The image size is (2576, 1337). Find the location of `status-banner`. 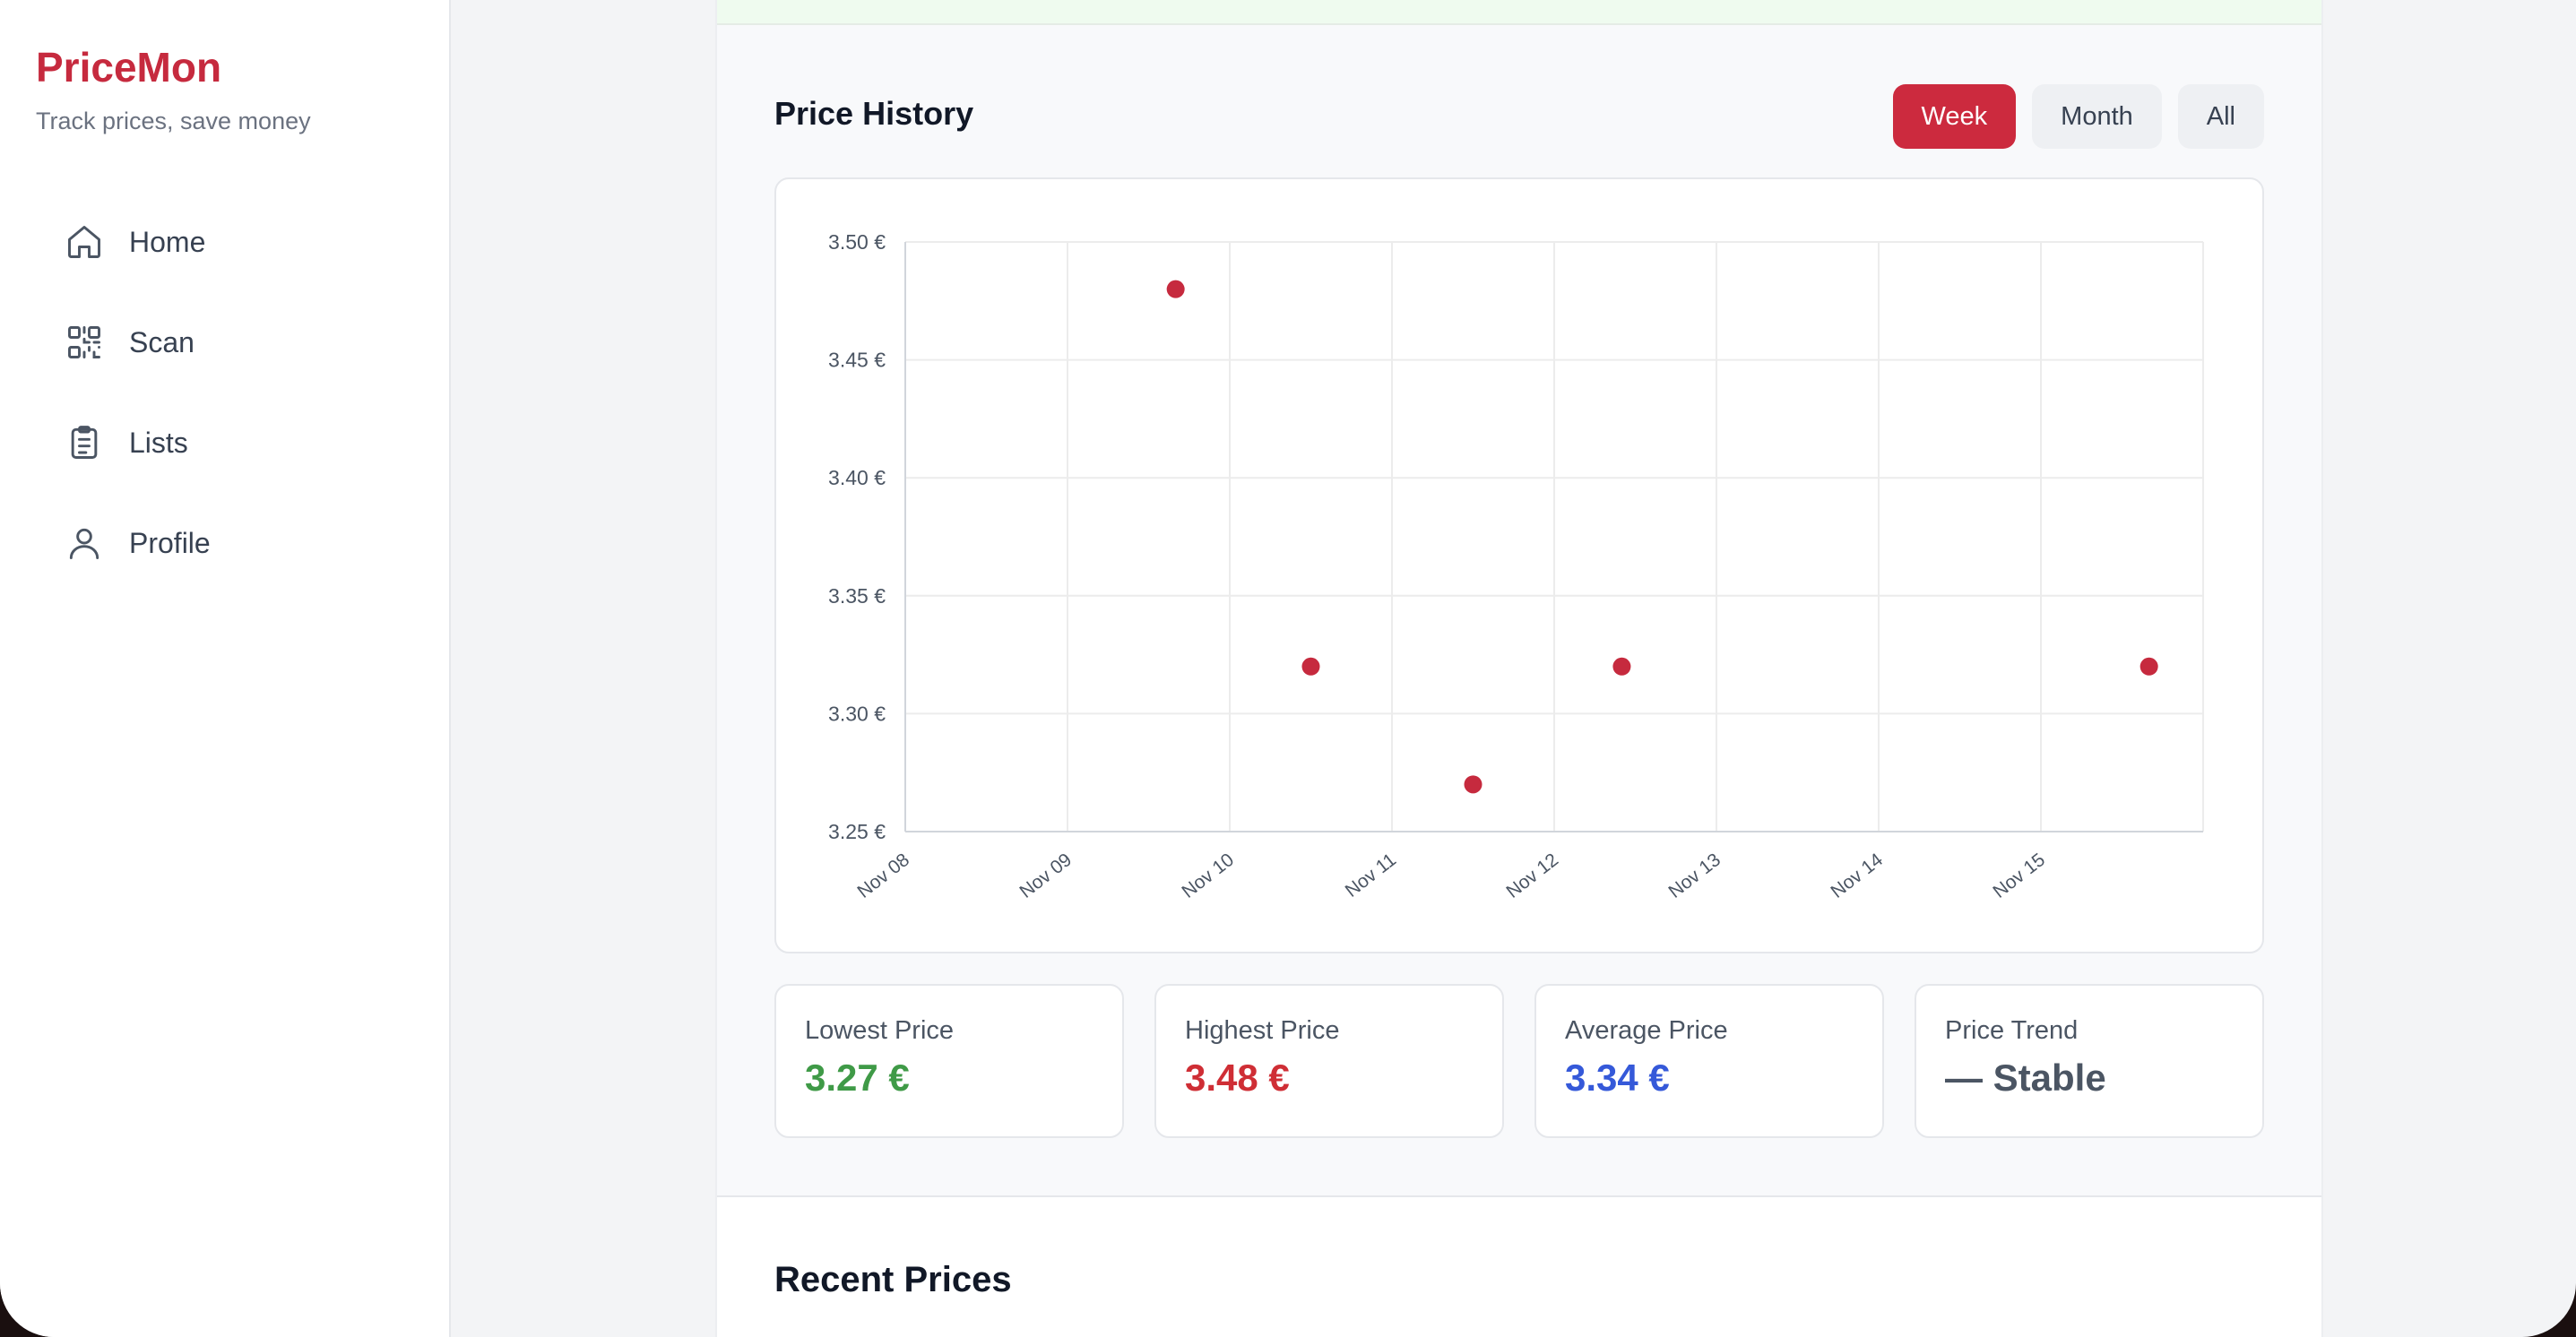

status-banner is located at coordinates (1519, 12).